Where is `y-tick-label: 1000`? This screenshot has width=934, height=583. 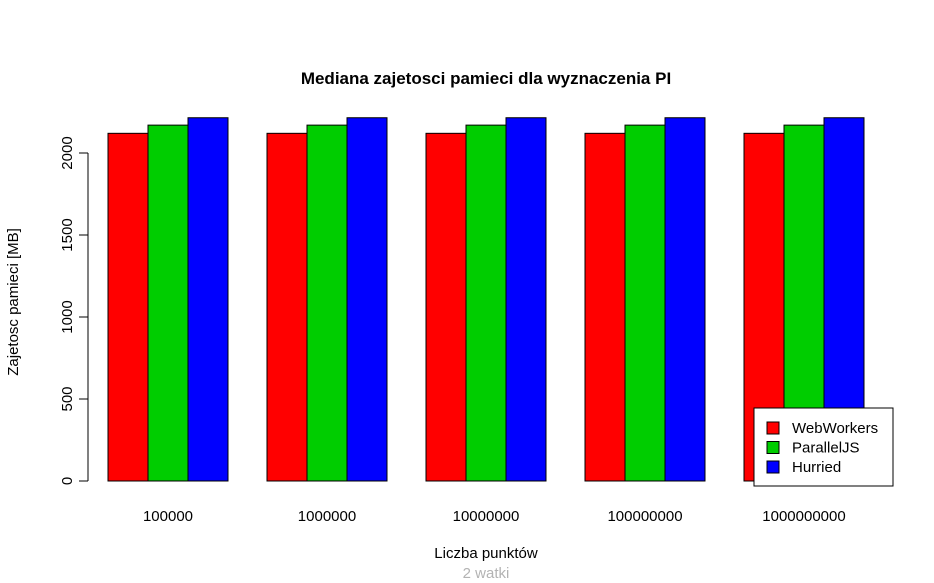 y-tick-label: 1000 is located at coordinates (67, 316).